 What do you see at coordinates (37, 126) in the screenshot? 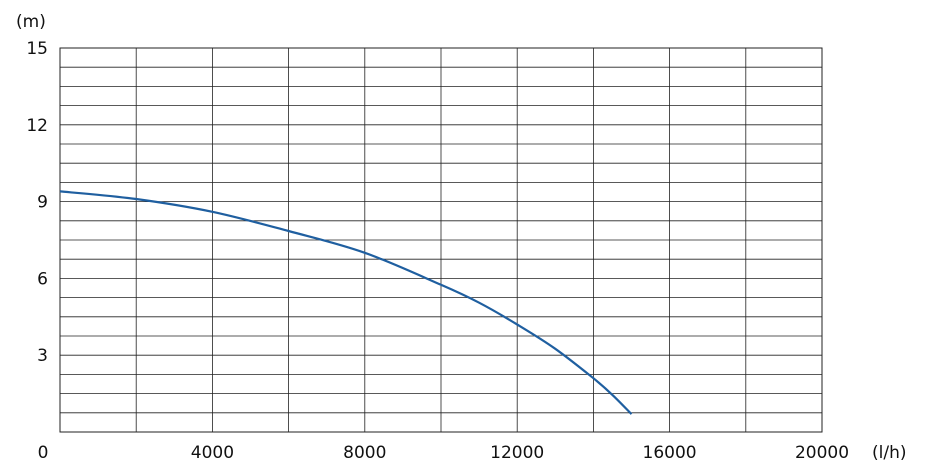
I see `y-tick-label: 12` at bounding box center [37, 126].